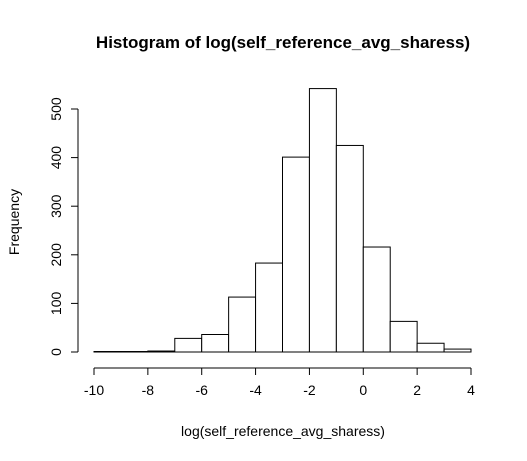 The height and width of the screenshot is (461, 527). Describe the element at coordinates (471, 390) in the screenshot. I see `x-tick-label: 4` at that location.